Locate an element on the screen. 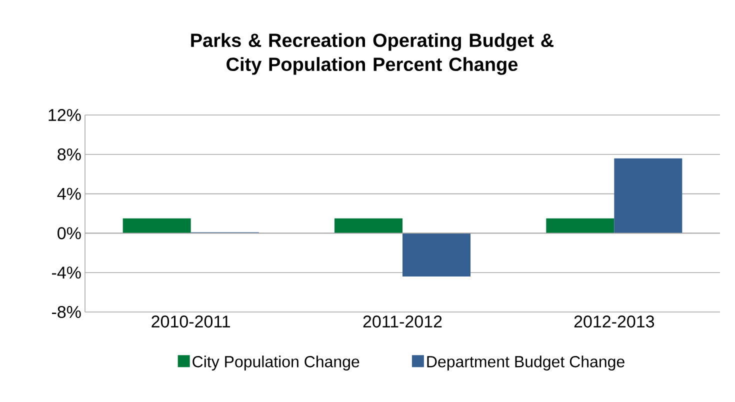  y-tick-label: -8% is located at coordinates (66, 312).